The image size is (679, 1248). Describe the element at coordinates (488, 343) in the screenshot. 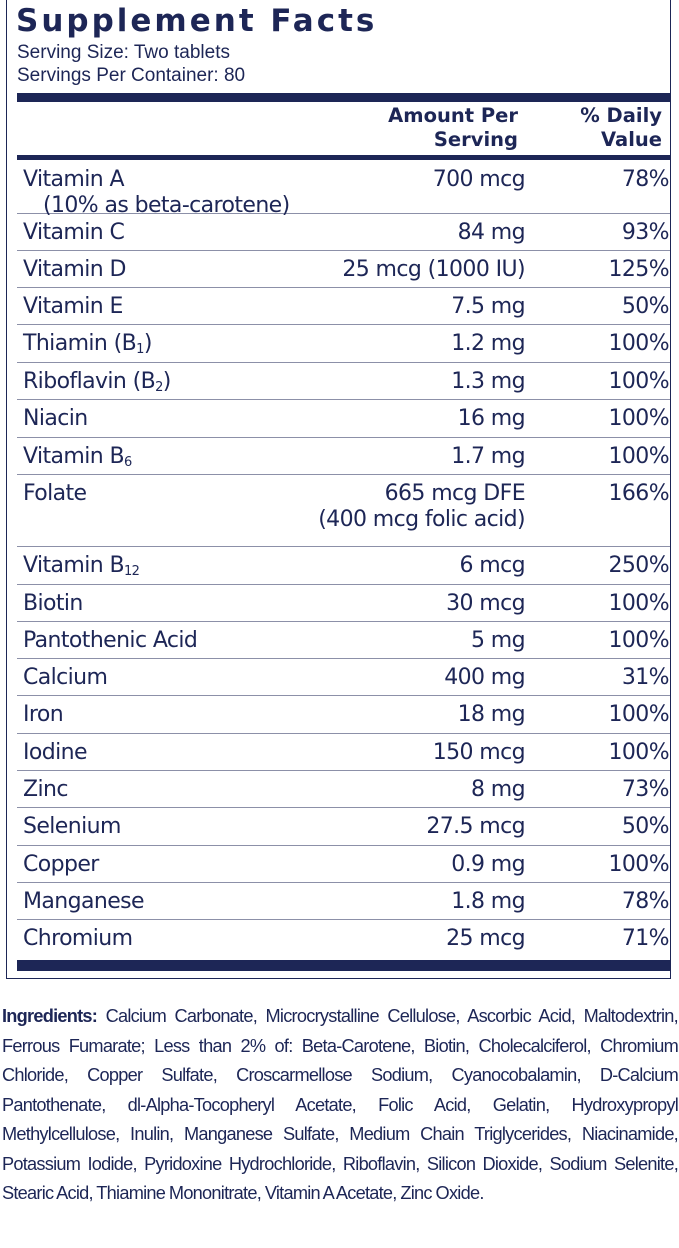

I see `nutrient-amount: 1.2 mg` at that location.